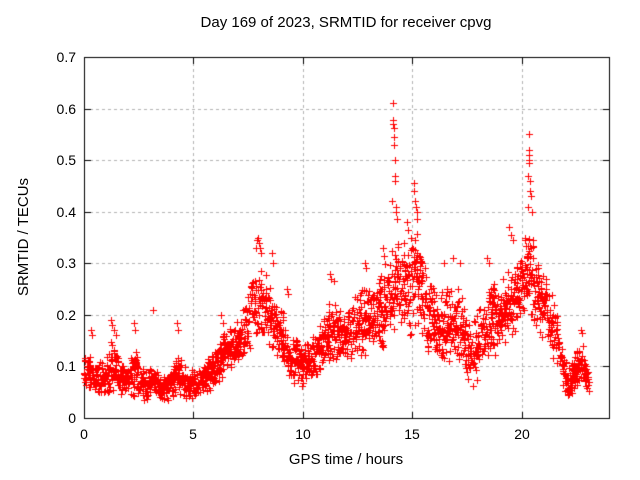  Describe the element at coordinates (66, 315) in the screenshot. I see `y-tick-label: 0.2` at that location.